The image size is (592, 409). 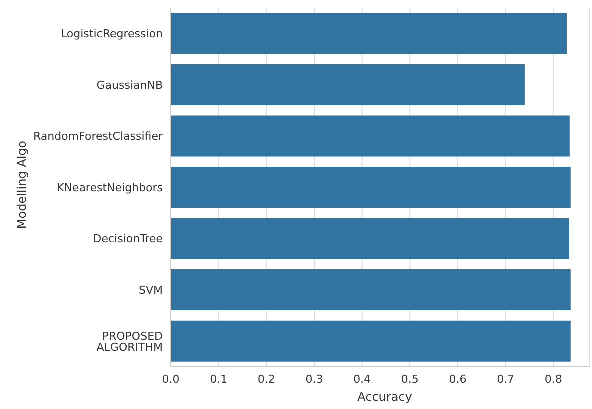 I want to click on x-tick-label: 0.5, so click(x=410, y=379).